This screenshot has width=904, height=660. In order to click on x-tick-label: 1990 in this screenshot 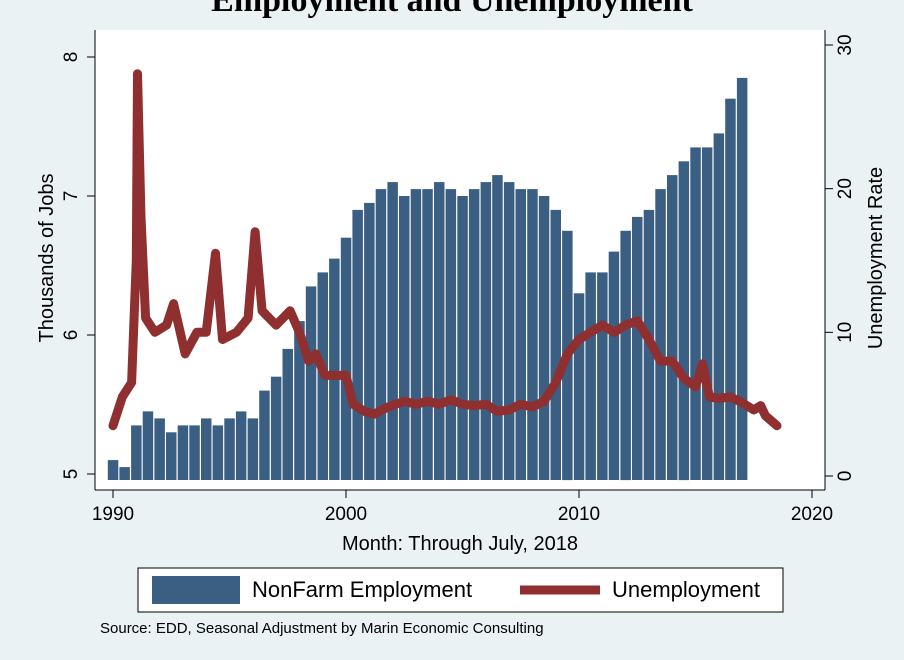, I will do `click(113, 514)`.